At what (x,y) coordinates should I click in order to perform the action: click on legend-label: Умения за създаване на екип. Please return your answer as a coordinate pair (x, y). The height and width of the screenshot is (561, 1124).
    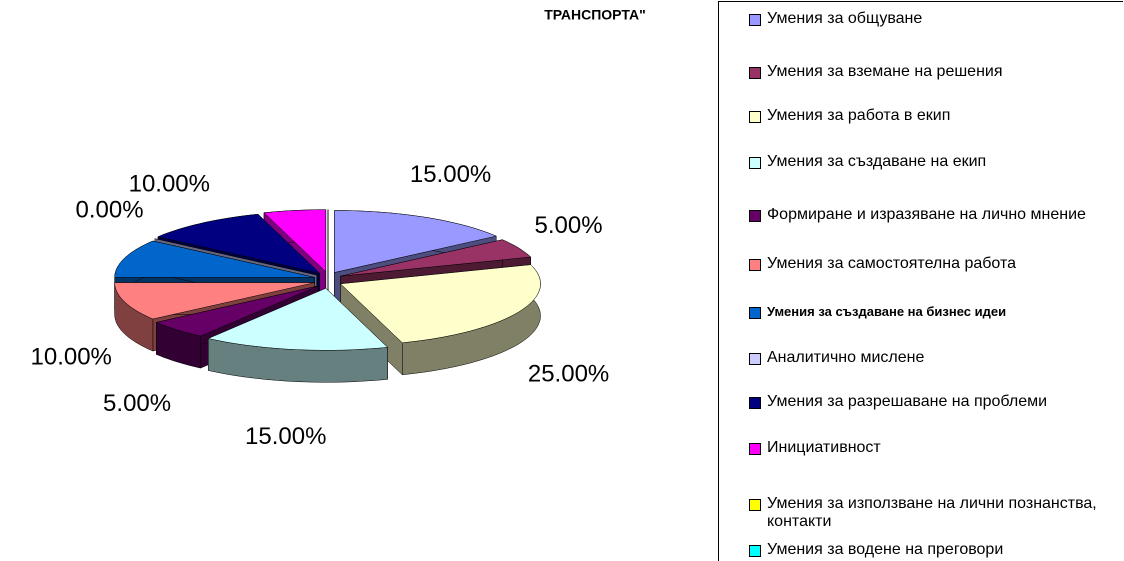
    Looking at the image, I should click on (877, 161).